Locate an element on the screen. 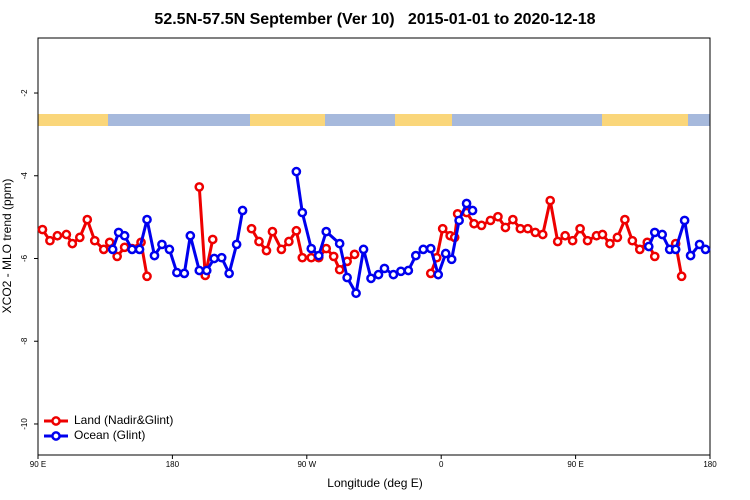  legend-label: Ocean (Glint) is located at coordinates (109, 435).